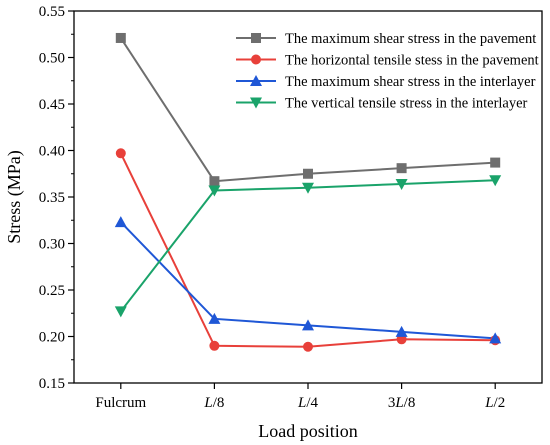 The image size is (550, 445). Describe the element at coordinates (213, 403) in the screenshot. I see `x-tick-label: L/8` at that location.